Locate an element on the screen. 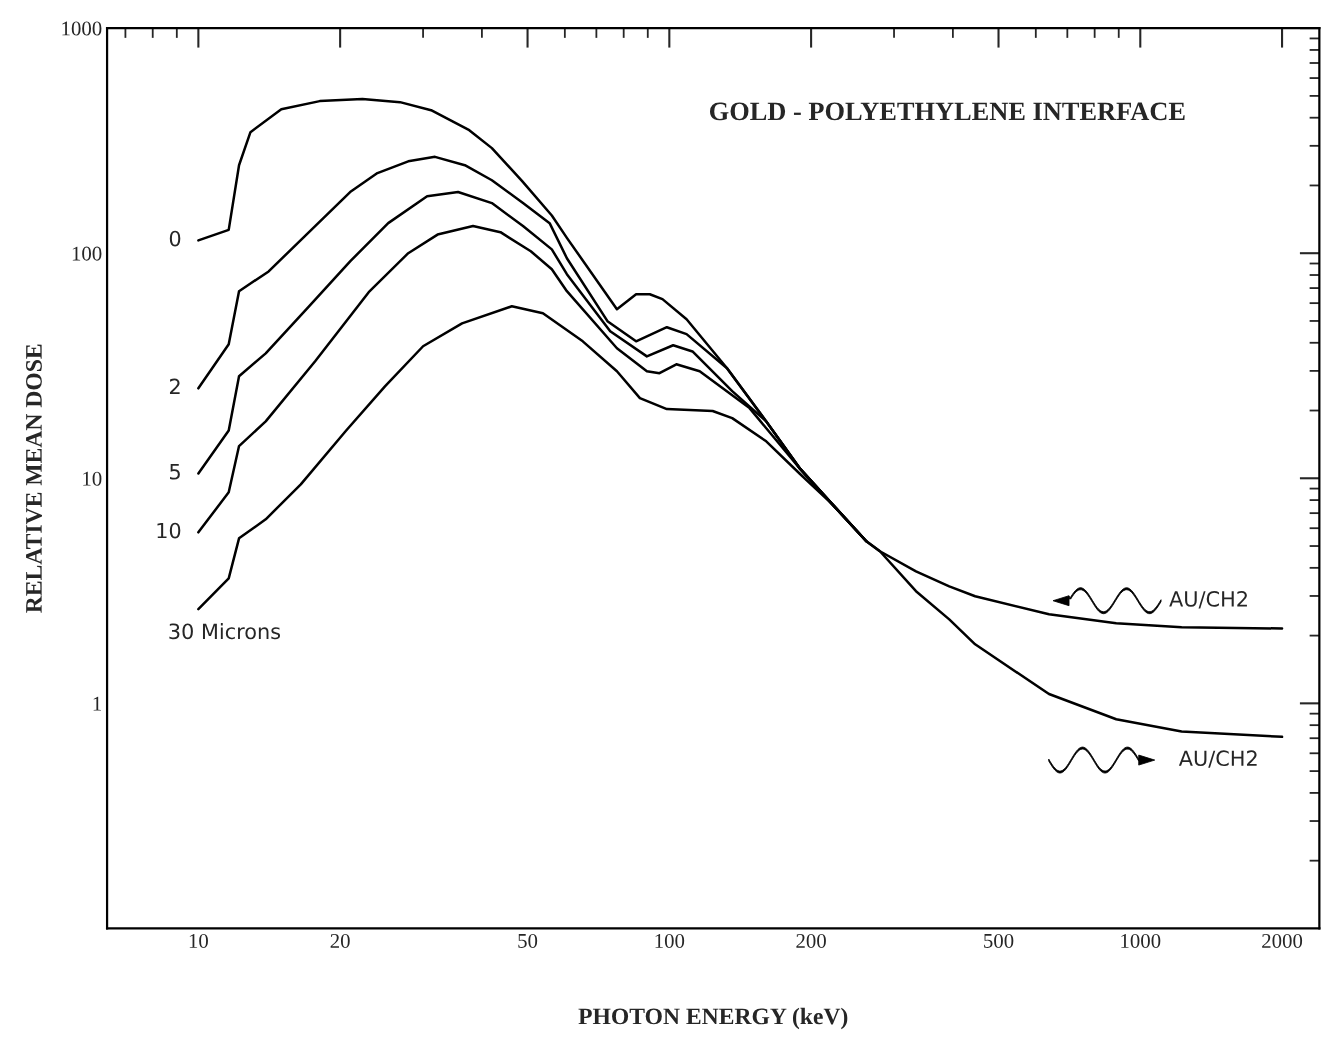  x-tick-label: 100 is located at coordinates (670, 940).